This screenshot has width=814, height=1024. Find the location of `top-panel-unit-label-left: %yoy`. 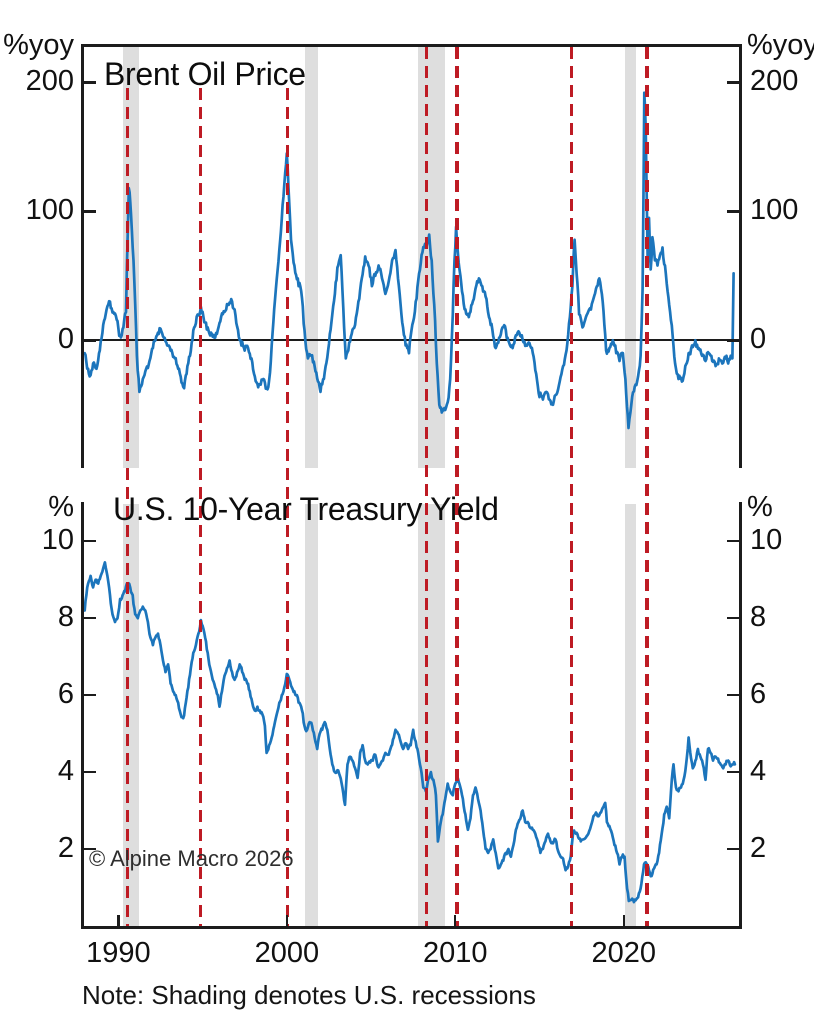

top-panel-unit-label-left: %yoy is located at coordinates (38, 45).